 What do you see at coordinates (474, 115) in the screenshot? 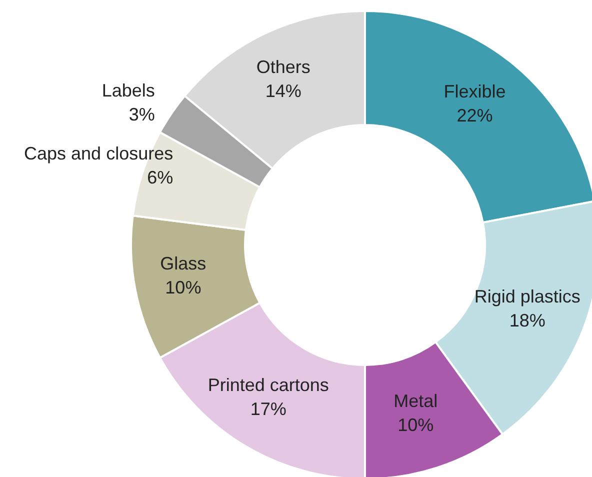
I see `data-label: 22%` at bounding box center [474, 115].